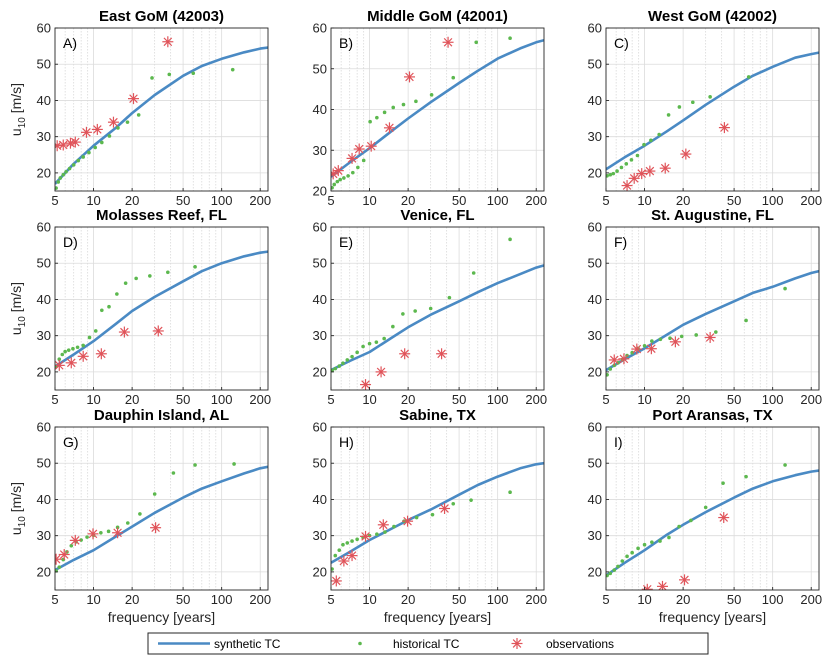  I want to click on x-tick-label: 200, so click(536, 200).